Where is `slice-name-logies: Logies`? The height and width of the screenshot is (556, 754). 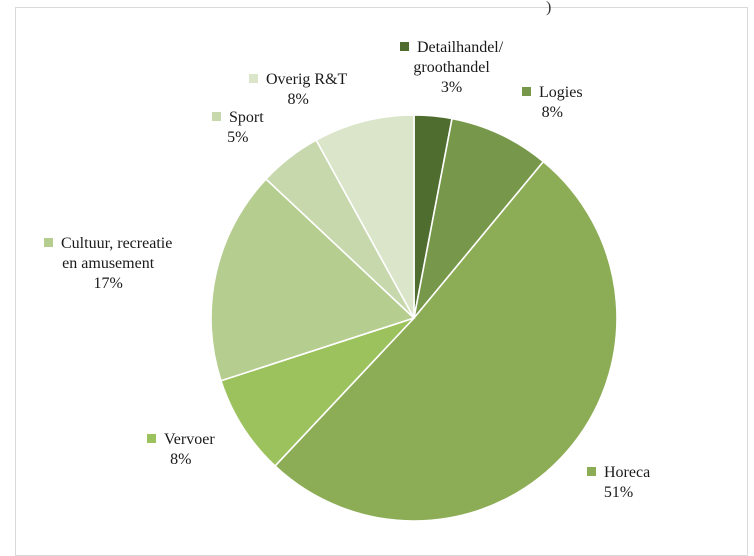
slice-name-logies: Logies is located at coordinates (561, 92).